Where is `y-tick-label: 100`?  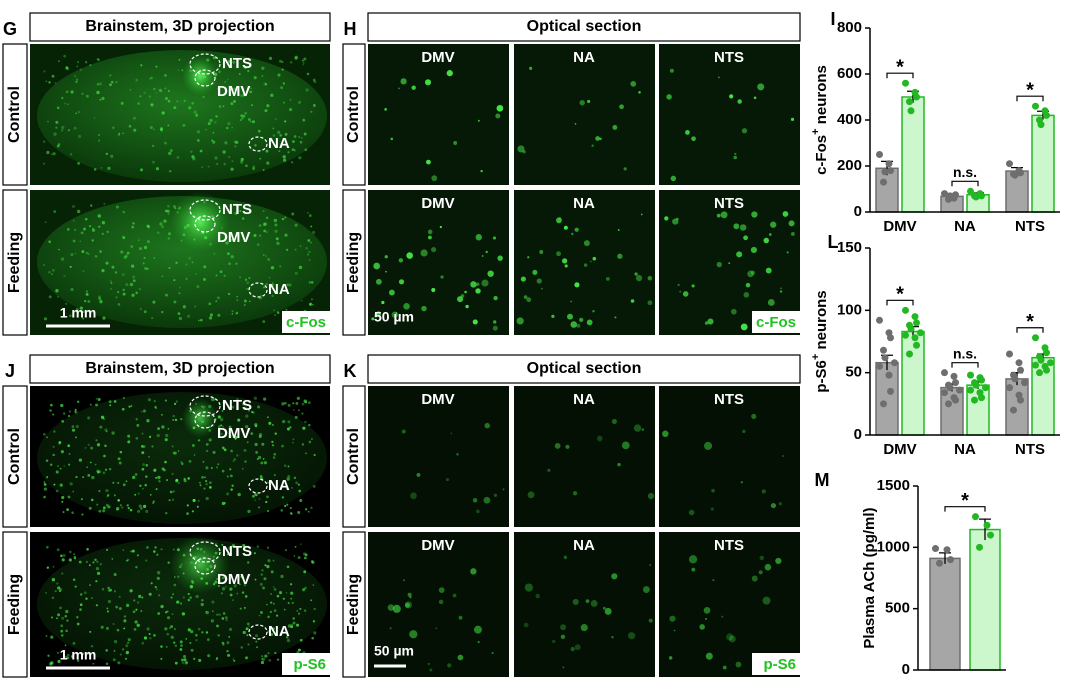 y-tick-label: 100 is located at coordinates (849, 309).